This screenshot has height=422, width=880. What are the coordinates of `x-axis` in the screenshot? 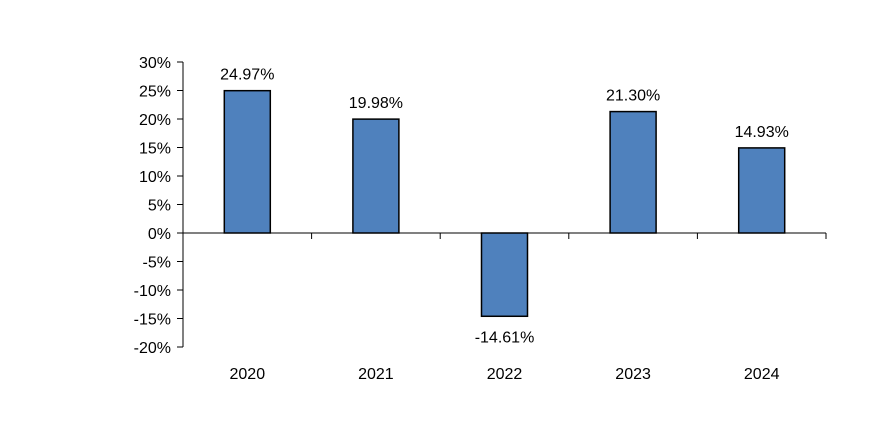 It's located at (505, 235).